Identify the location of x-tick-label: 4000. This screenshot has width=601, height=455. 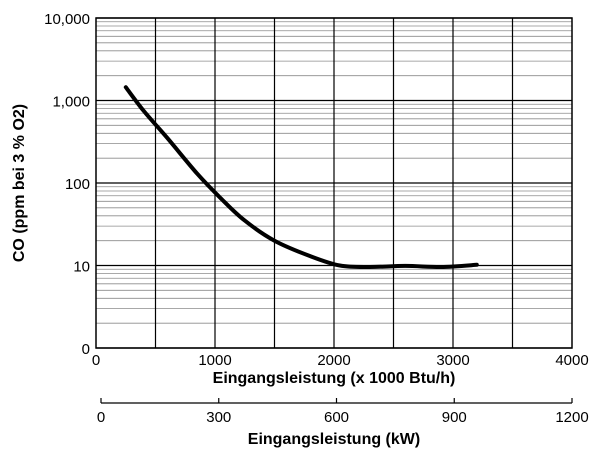
(571, 360).